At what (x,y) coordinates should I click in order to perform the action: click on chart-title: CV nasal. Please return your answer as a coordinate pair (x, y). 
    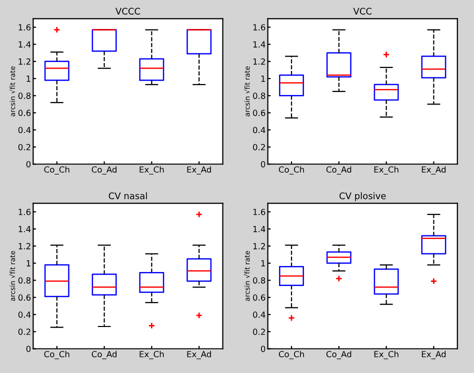
    Looking at the image, I should click on (127, 196).